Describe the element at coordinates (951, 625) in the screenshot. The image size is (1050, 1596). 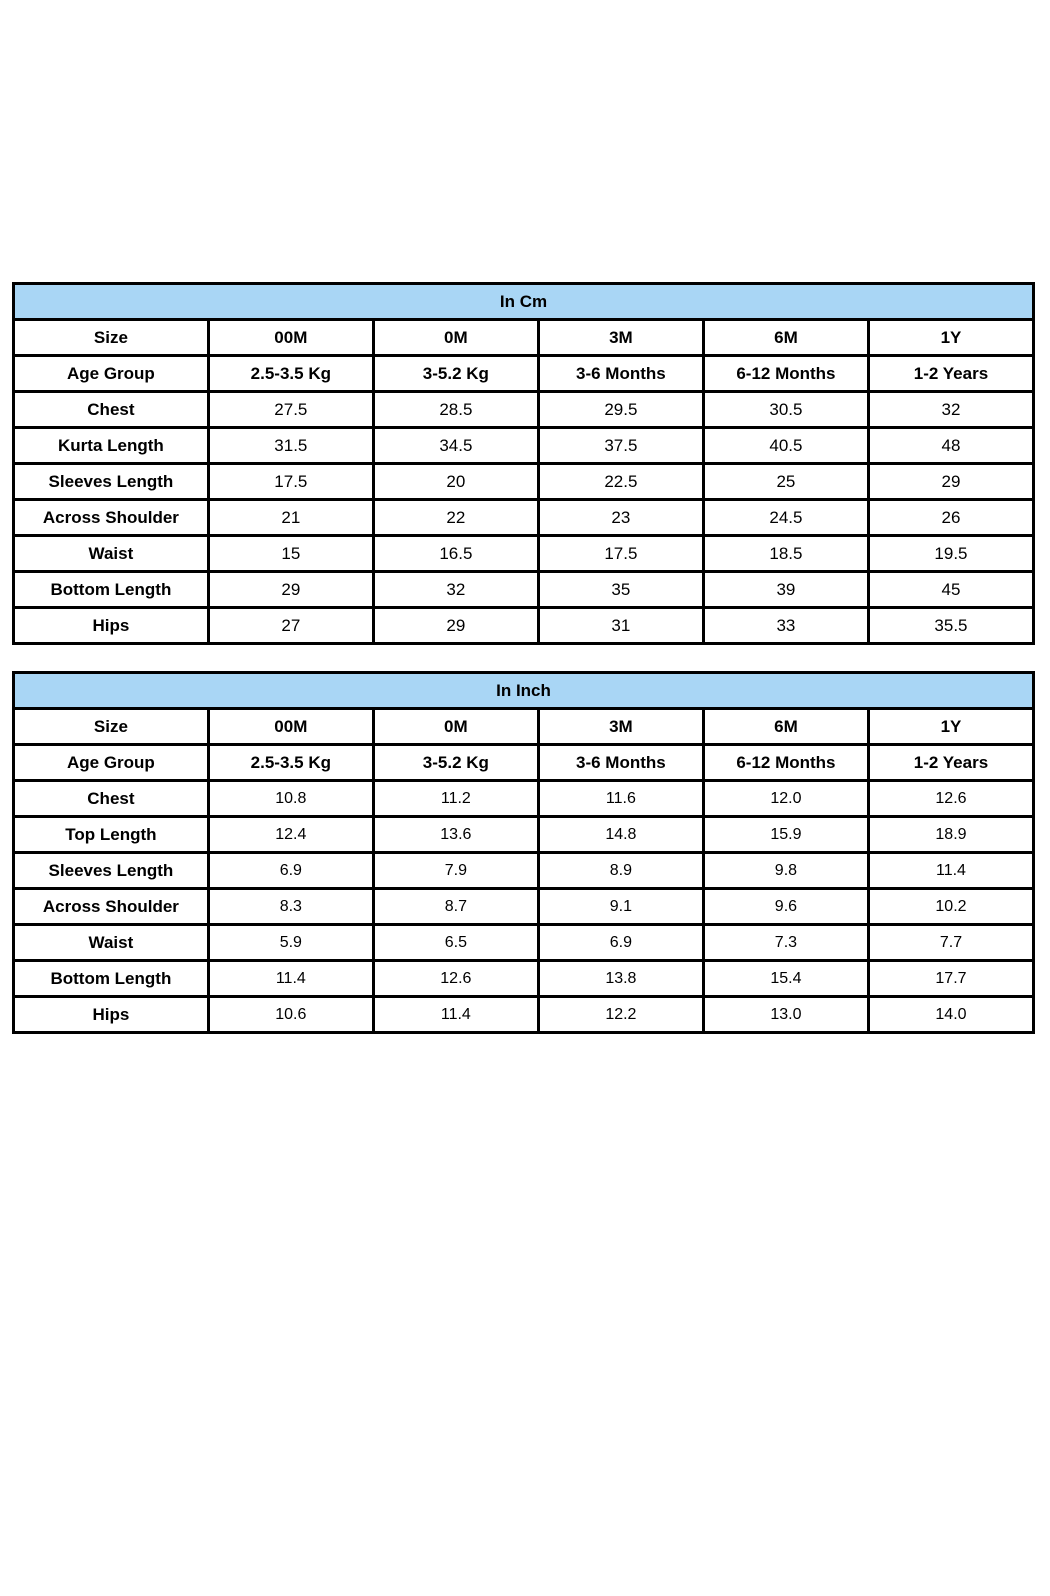
I see `measurement-value: 35.5` at that location.